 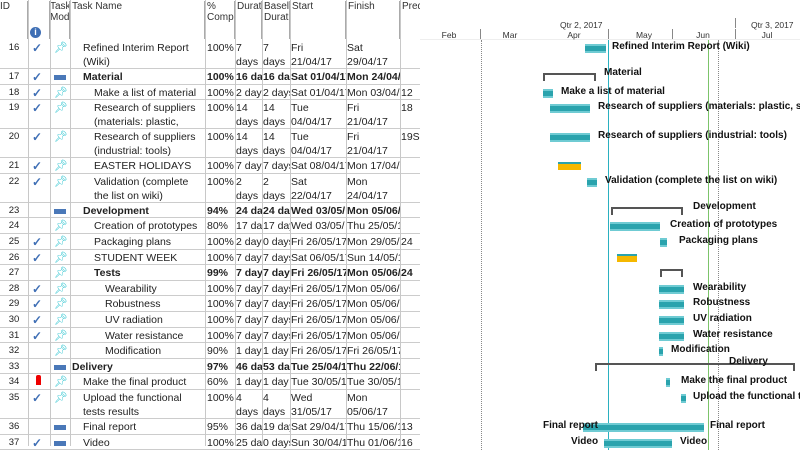 What do you see at coordinates (249, 210) in the screenshot?
I see `row-dur: 24 days` at bounding box center [249, 210].